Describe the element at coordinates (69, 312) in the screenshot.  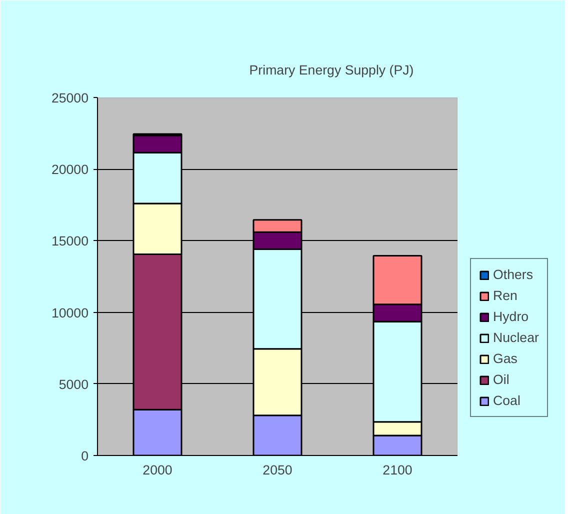
I see `y-tick-label: 10000` at that location.